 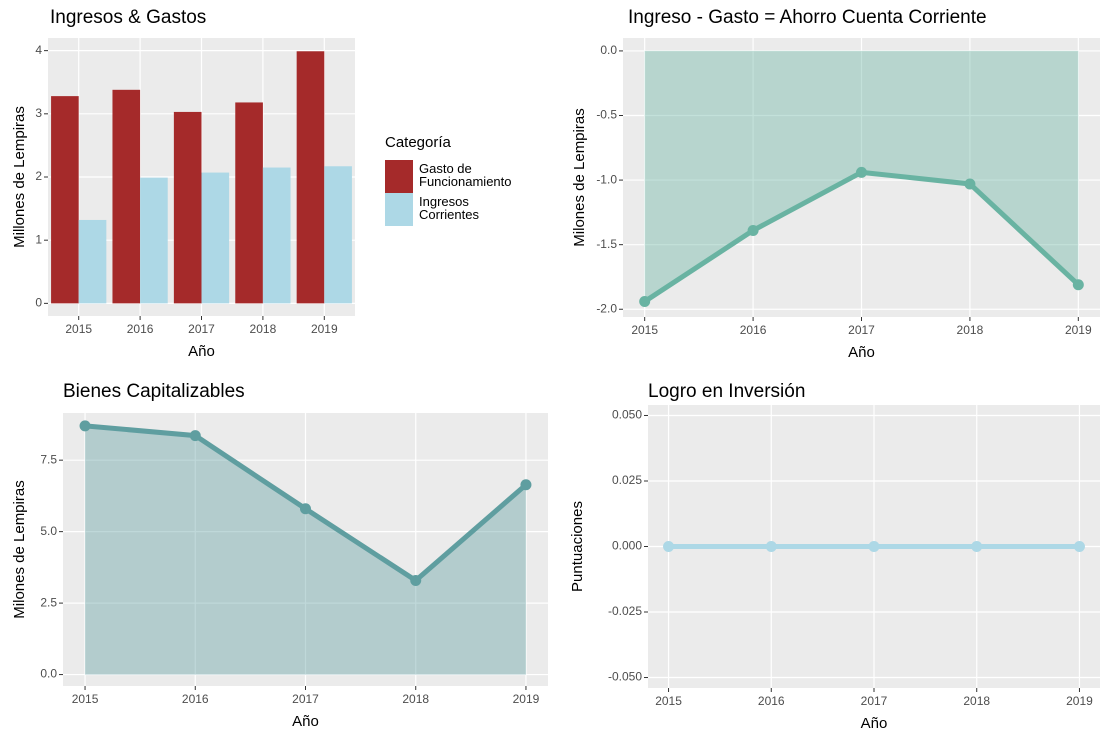 I want to click on legend-entry: Gasto de Funcionamiento, so click(x=465, y=175).